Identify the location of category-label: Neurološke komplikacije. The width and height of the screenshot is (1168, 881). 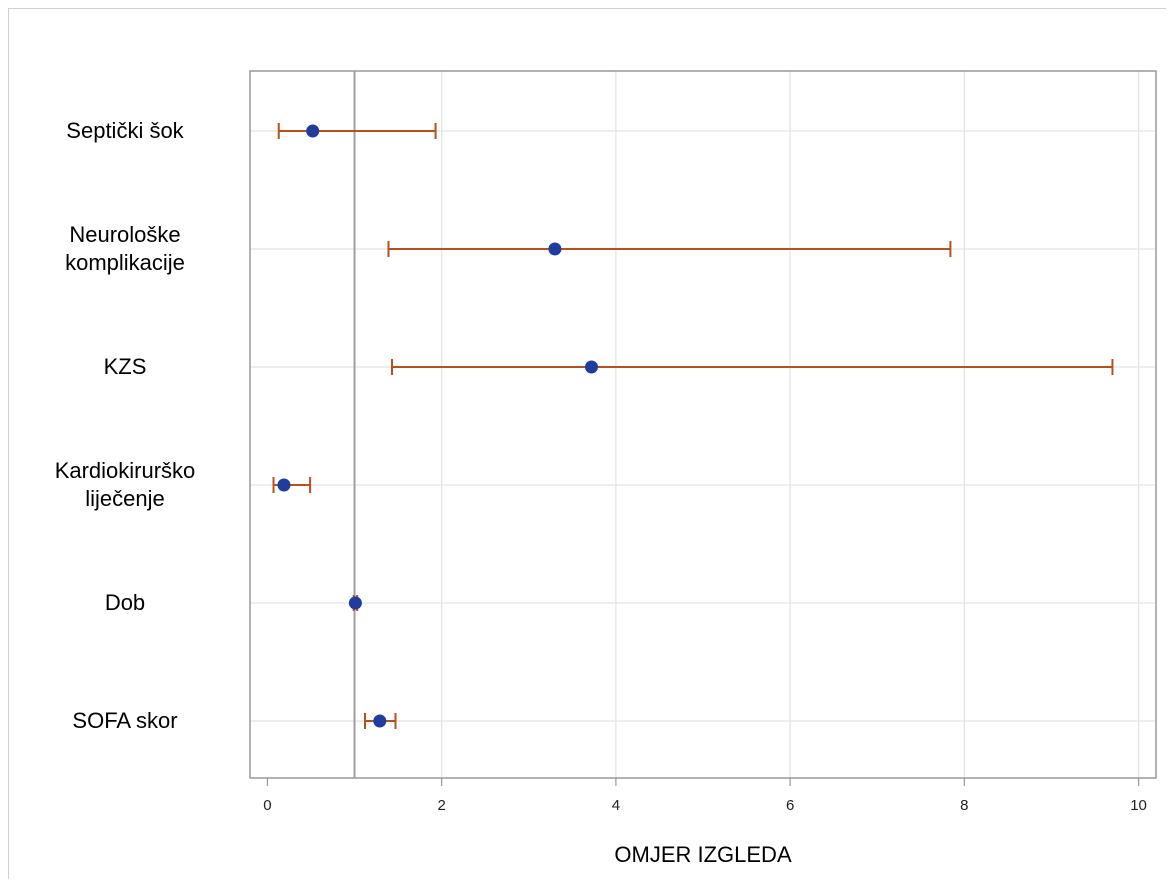
(125, 248).